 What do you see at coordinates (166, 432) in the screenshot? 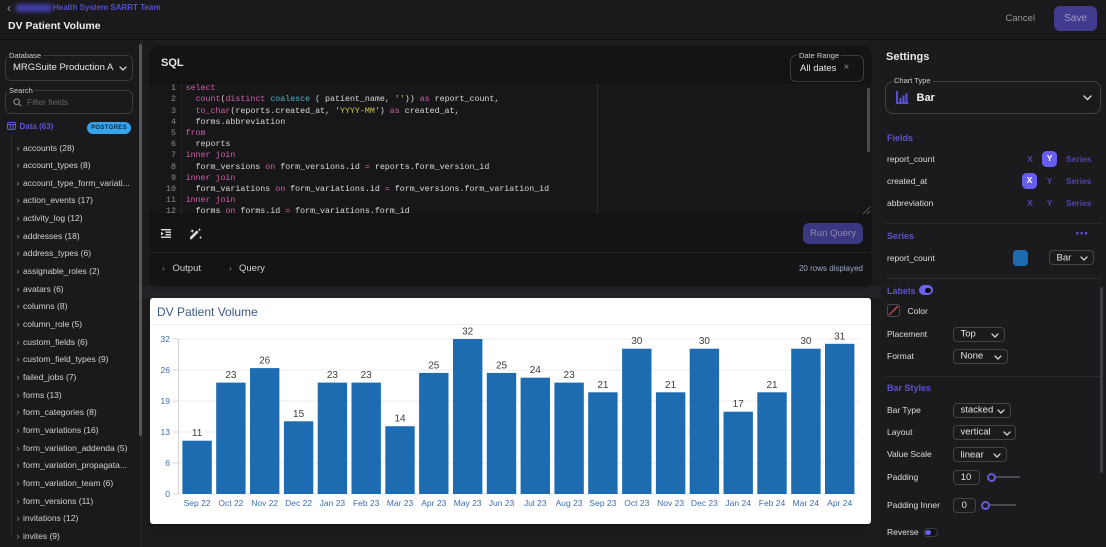
I see `svg-text: 13` at bounding box center [166, 432].